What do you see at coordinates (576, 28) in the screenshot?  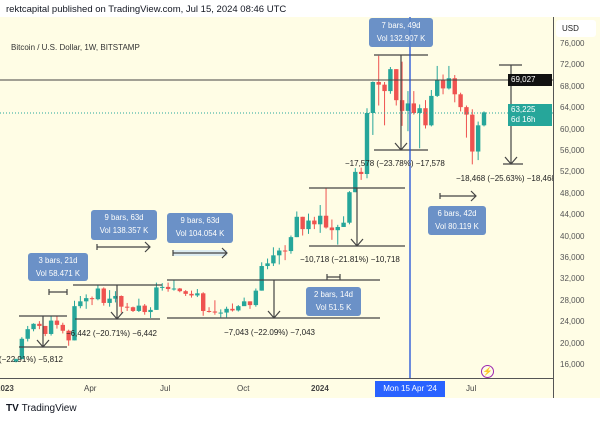 I see `currency-label: USD` at bounding box center [576, 28].